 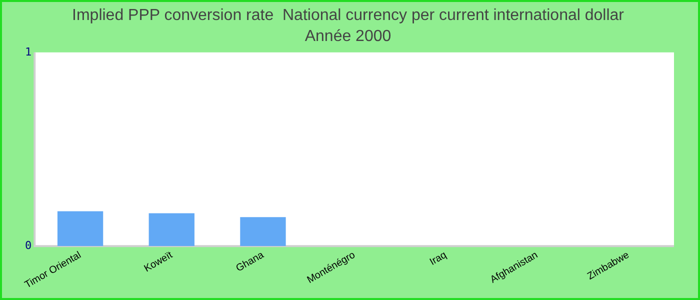 What do you see at coordinates (438, 259) in the screenshot?
I see `x-tick-label: Iraq` at bounding box center [438, 259].